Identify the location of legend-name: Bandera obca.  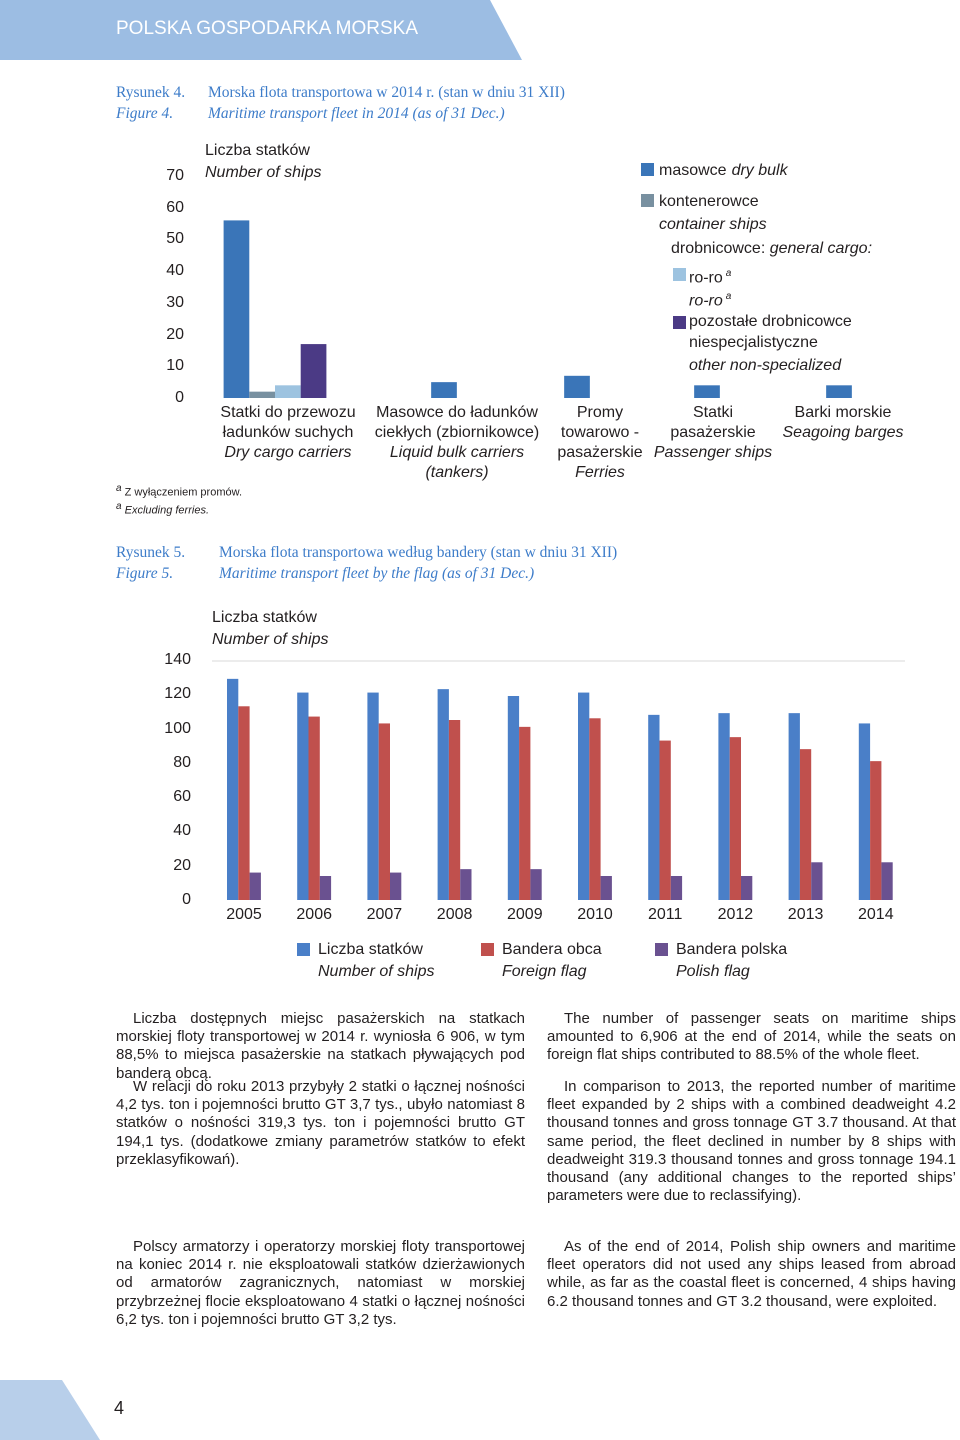
(552, 949).